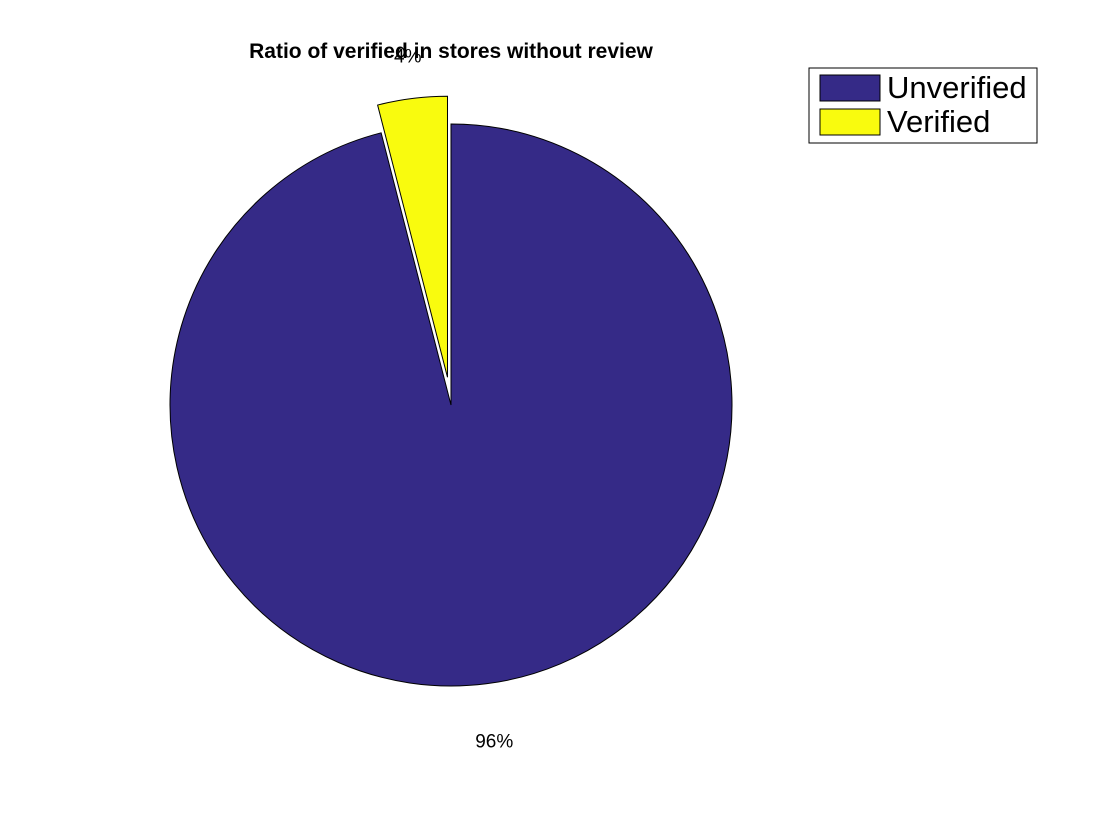 Image resolution: width=1120 pixels, height=840 pixels. Describe the element at coordinates (850, 122) in the screenshot. I see `legend-swatch-verified` at that location.